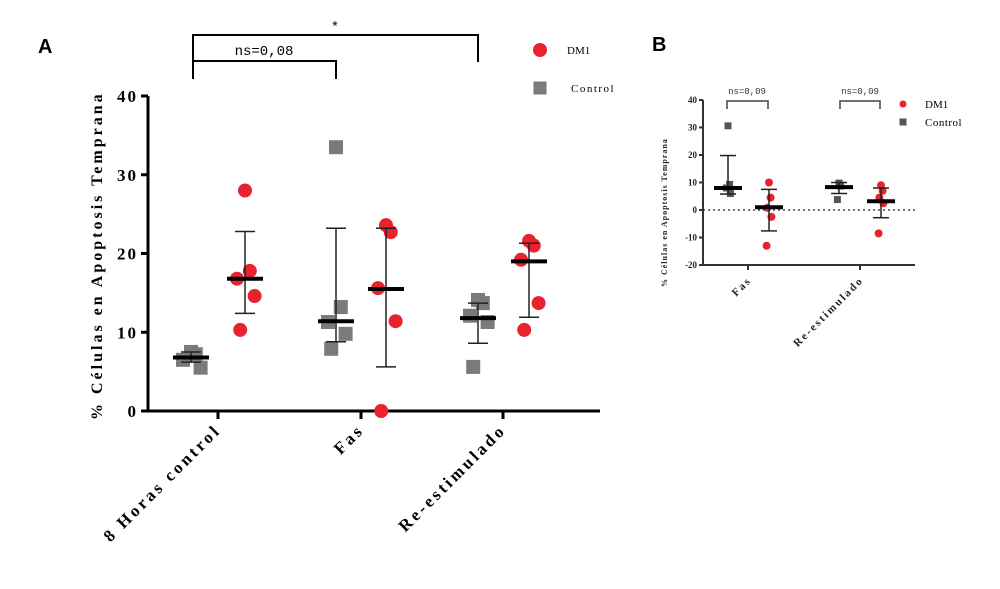  What do you see at coordinates (930, 114) in the screenshot?
I see `panel-b-legend: DM1 Control` at bounding box center [930, 114].